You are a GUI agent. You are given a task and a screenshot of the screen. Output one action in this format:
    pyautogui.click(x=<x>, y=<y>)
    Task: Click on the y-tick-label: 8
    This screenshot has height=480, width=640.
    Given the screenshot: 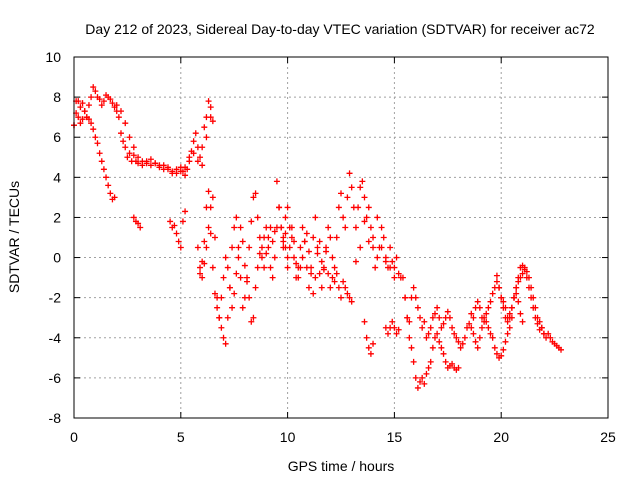 What is the action you would take?
    pyautogui.click(x=57, y=97)
    